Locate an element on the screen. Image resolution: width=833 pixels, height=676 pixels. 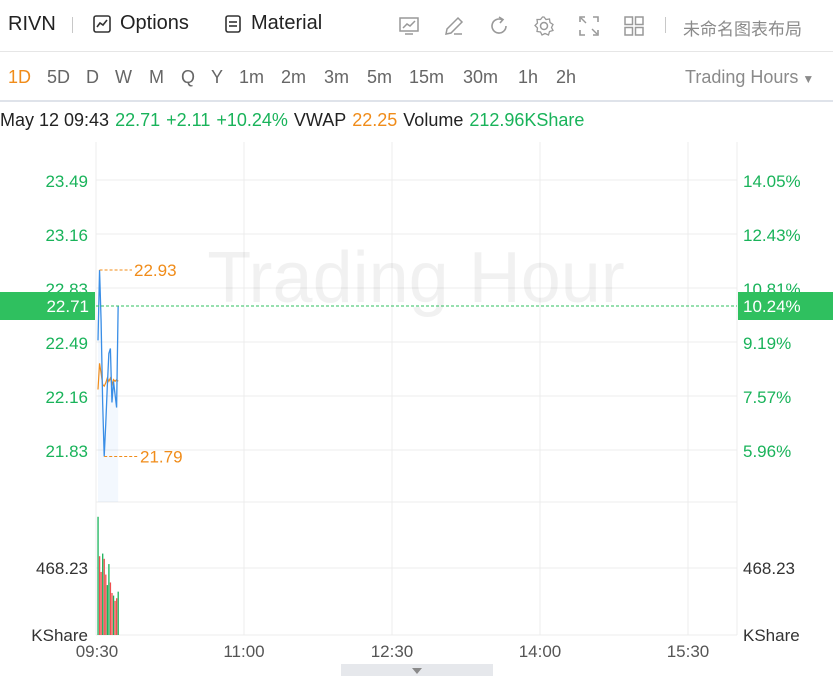
edit-icon is located at coordinates (454, 26).